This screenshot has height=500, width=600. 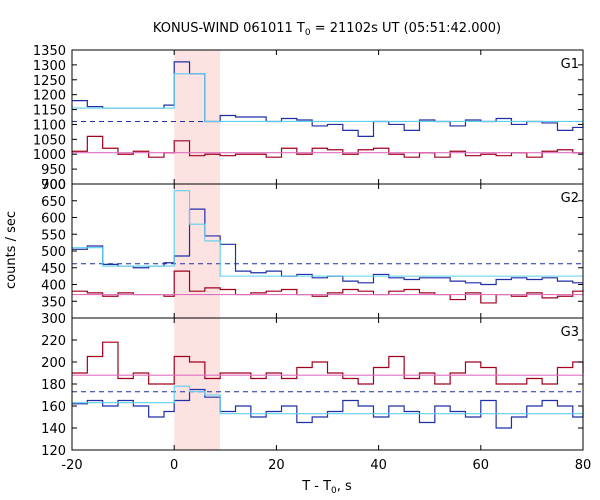 I want to click on y-tick-label: 220, so click(x=53, y=341).